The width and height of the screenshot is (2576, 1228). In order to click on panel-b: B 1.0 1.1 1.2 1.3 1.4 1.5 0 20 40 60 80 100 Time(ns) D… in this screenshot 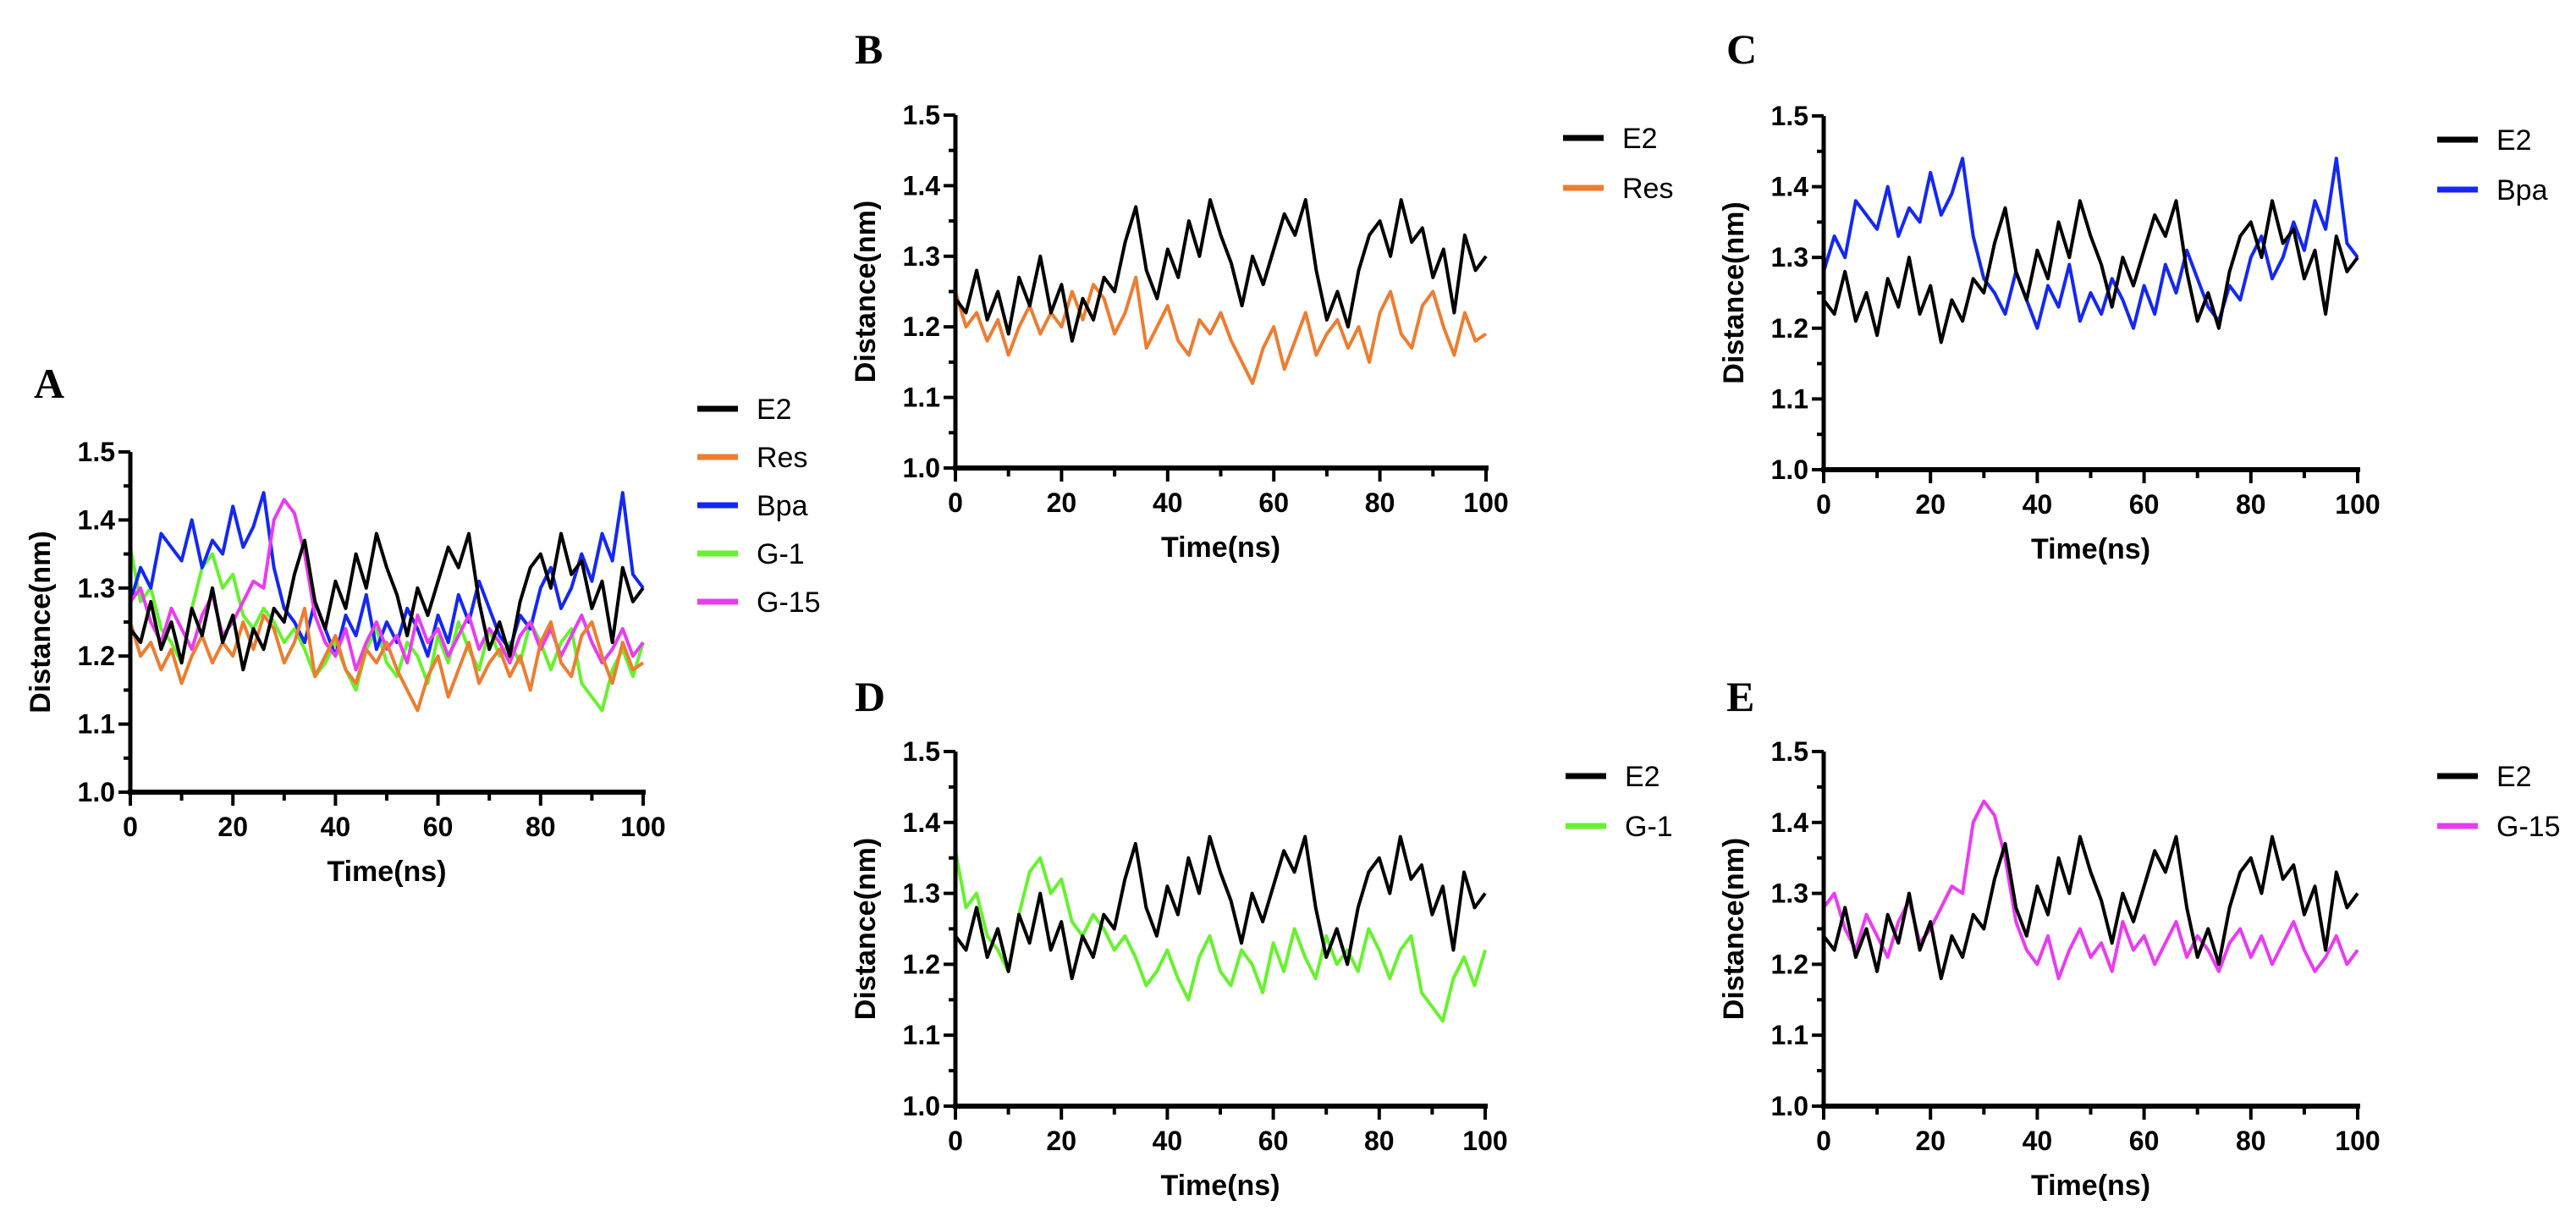, I will do `click(1261, 294)`.